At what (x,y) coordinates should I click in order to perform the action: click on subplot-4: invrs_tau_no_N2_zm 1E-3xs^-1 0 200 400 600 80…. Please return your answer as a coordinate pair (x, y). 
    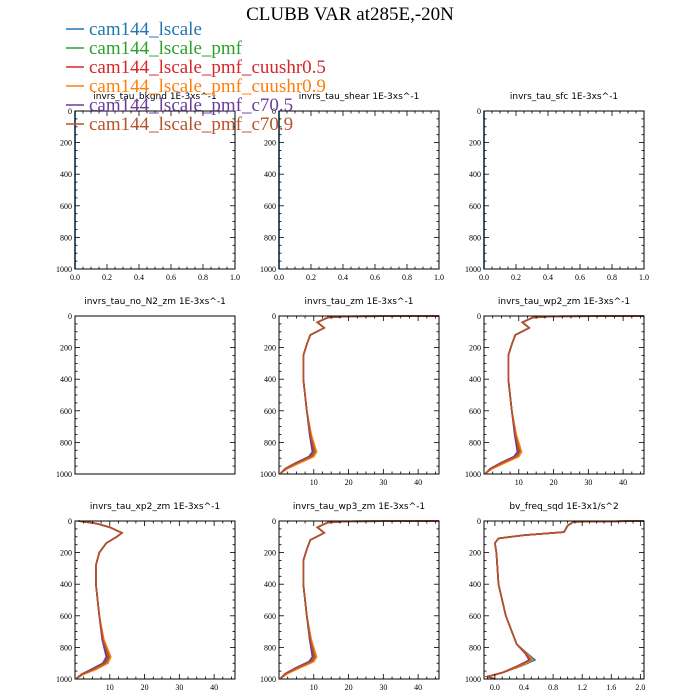
    Looking at the image, I should click on (146, 388).